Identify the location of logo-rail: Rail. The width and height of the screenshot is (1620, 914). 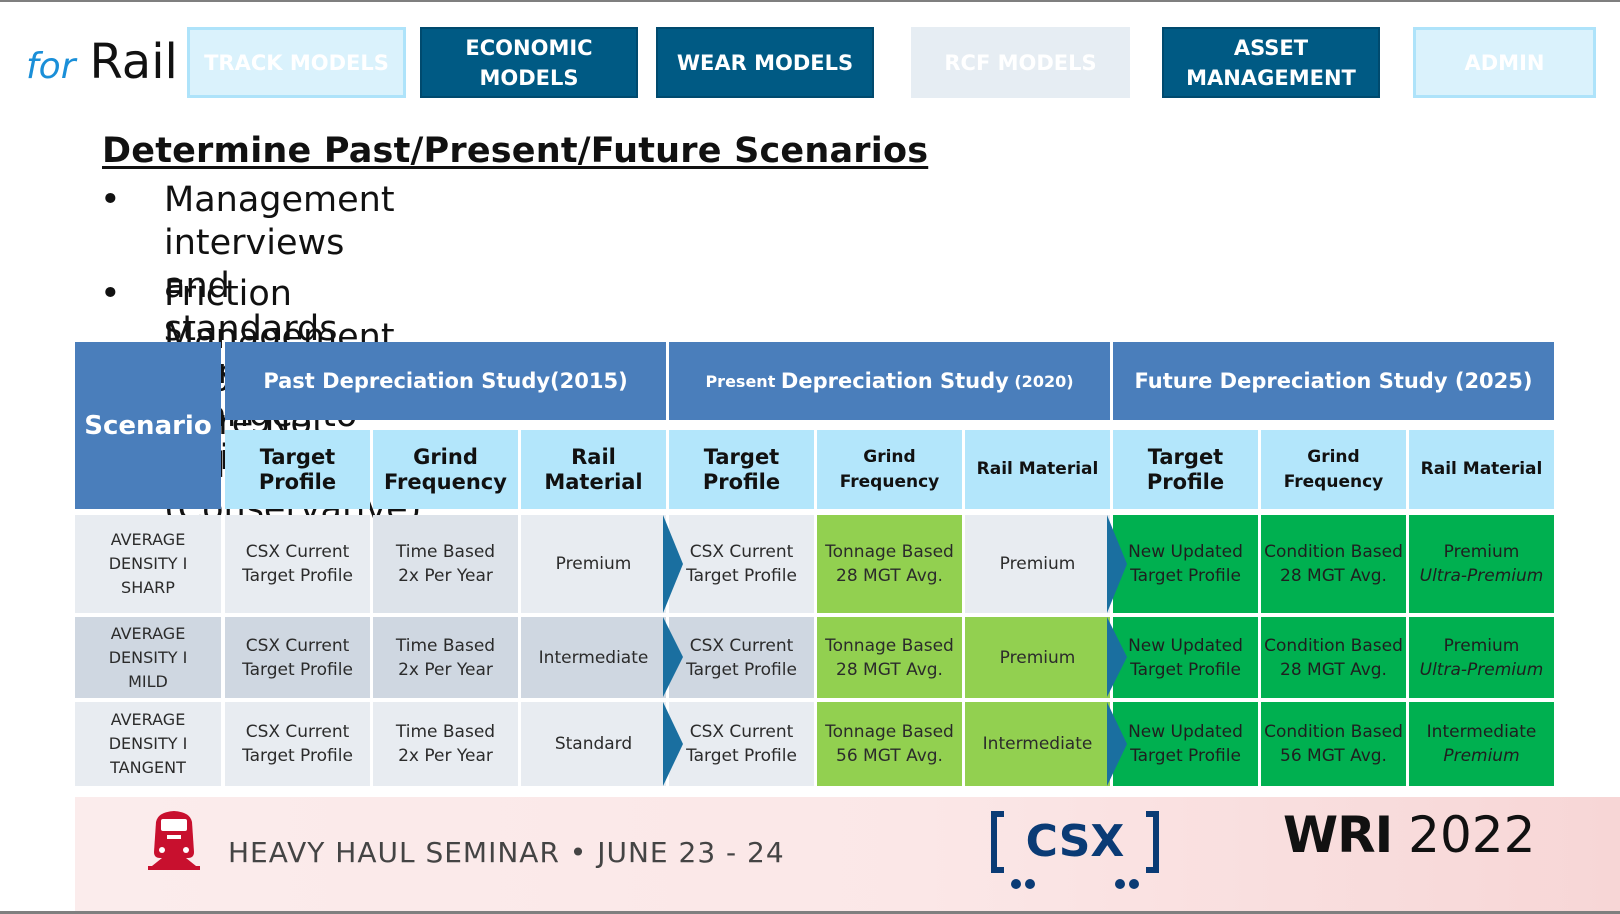
(133, 62).